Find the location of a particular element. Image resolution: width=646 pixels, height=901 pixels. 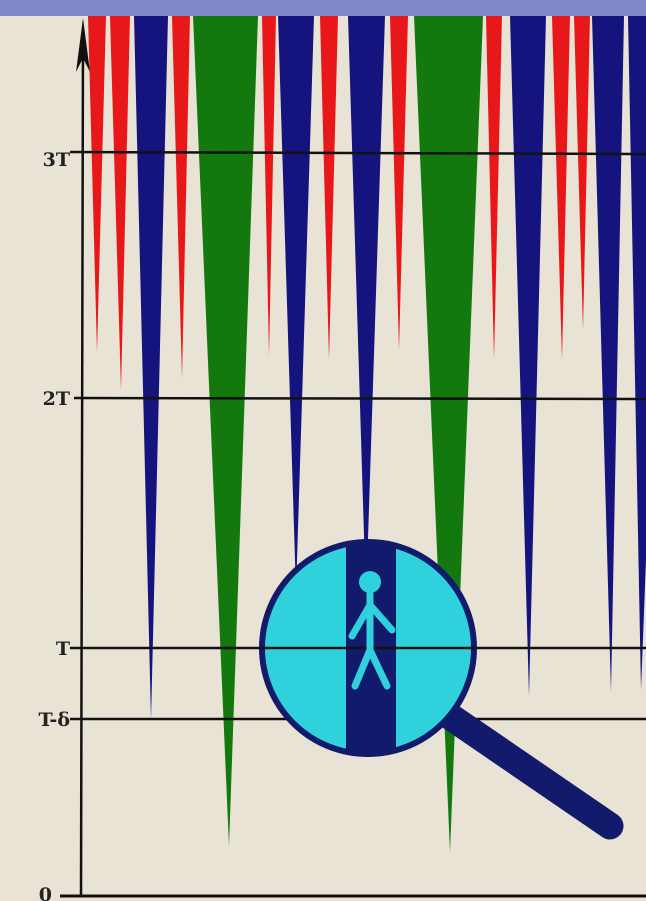

magnifier-handle is located at coordinates (529, 770).